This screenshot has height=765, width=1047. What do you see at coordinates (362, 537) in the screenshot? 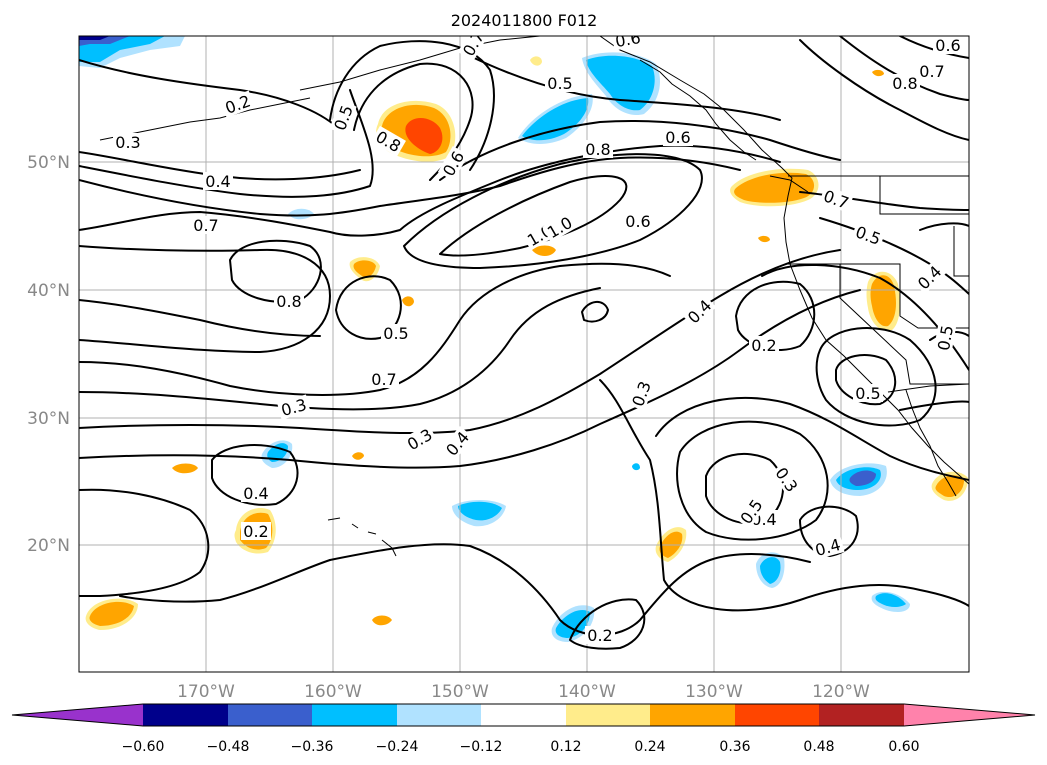
I see `hawaii-islands` at bounding box center [362, 537].